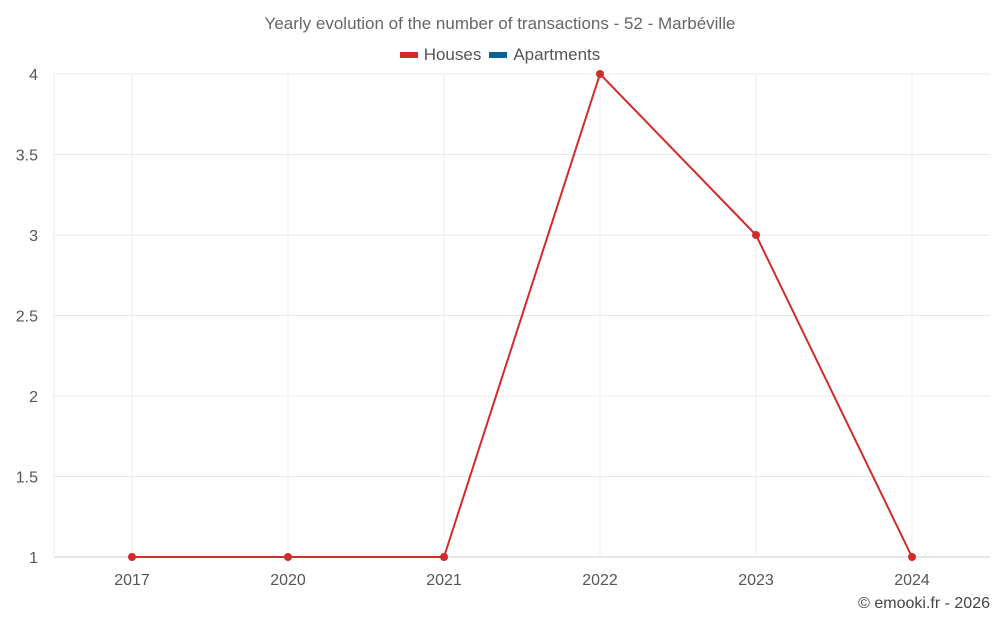  Describe the element at coordinates (924, 603) in the screenshot. I see `credit-text: © emooki.fr - 2026` at that location.